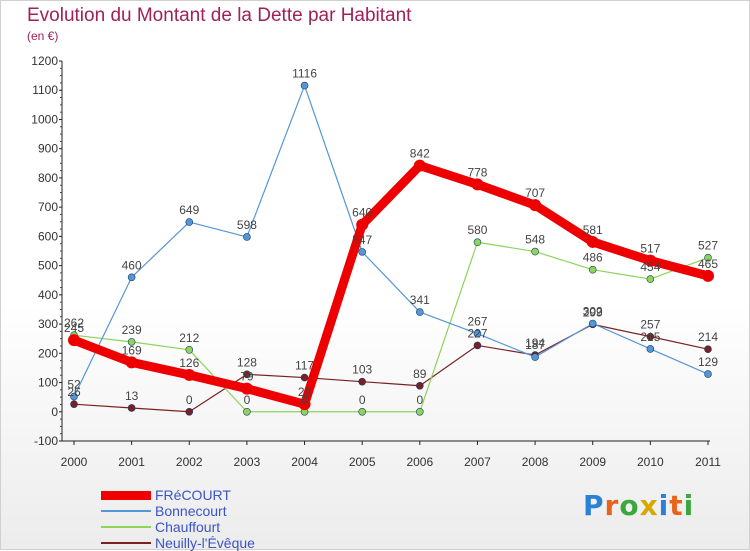 Image resolution: width=750 pixels, height=551 pixels. What do you see at coordinates (74, 385) in the screenshot?
I see `data-label: 52` at bounding box center [74, 385].